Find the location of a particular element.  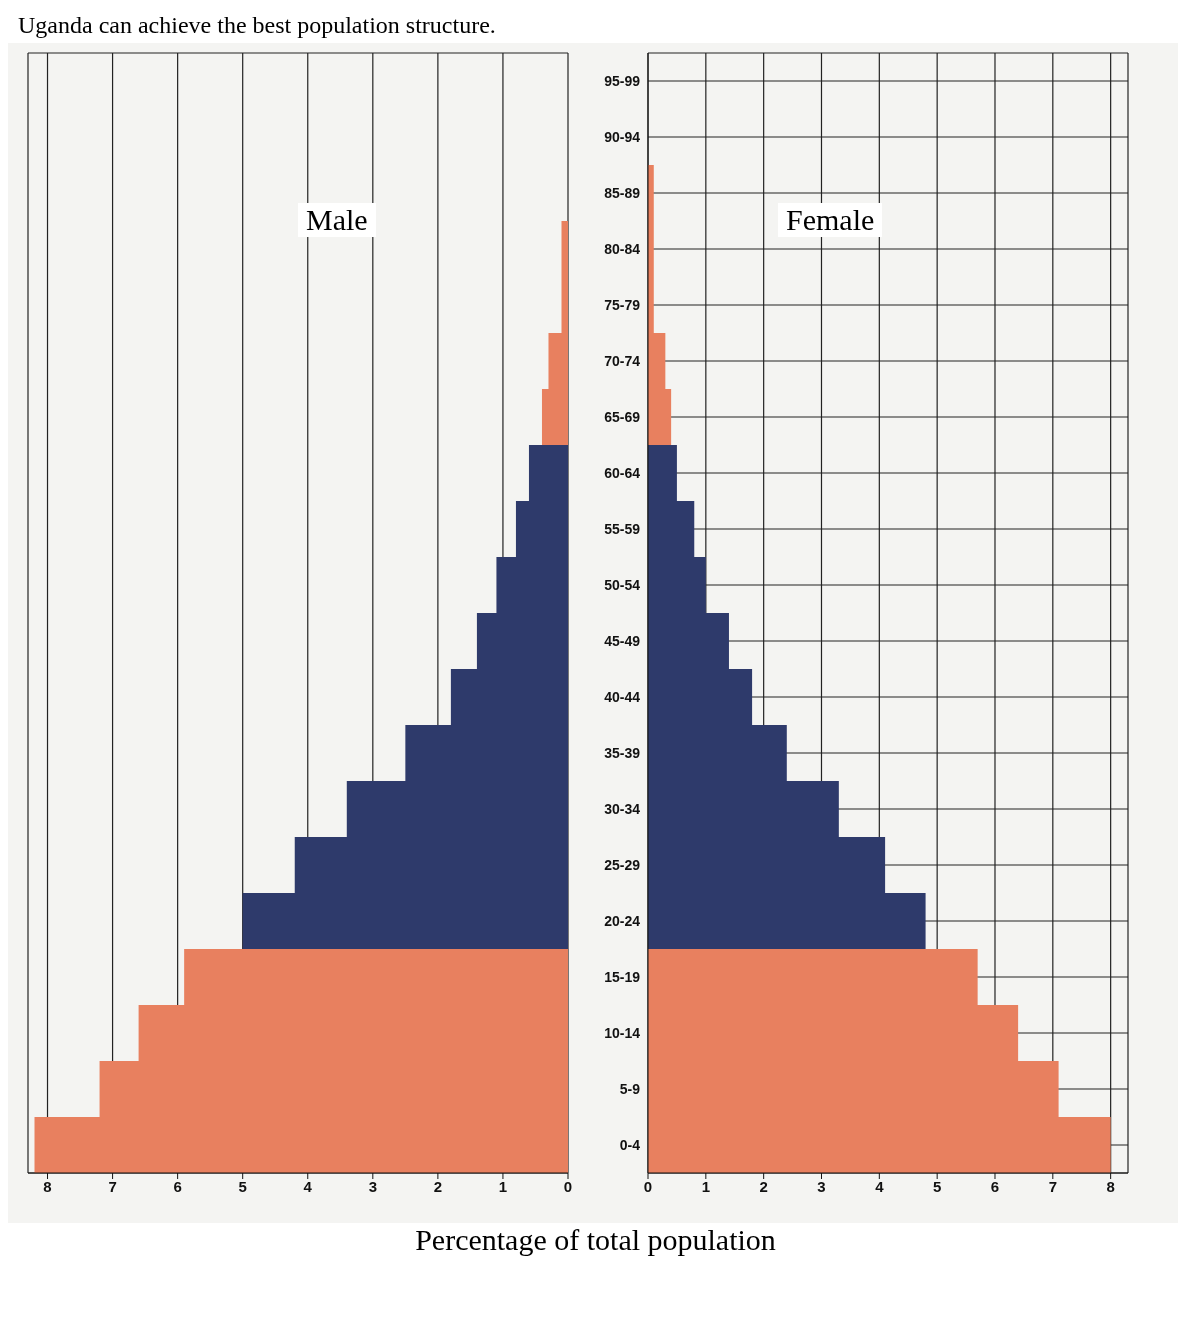

y-tick-label: 55-59 is located at coordinates (622, 528).